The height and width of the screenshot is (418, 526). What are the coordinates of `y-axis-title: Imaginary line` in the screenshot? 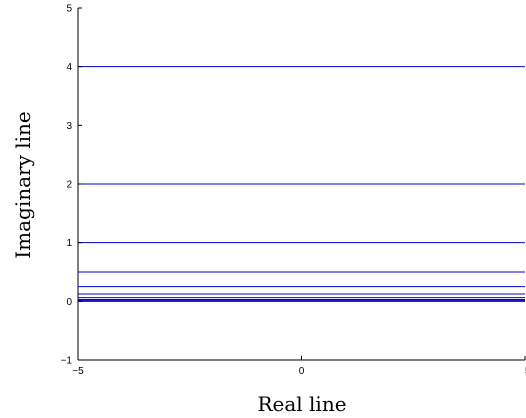 It's located at (23, 185).